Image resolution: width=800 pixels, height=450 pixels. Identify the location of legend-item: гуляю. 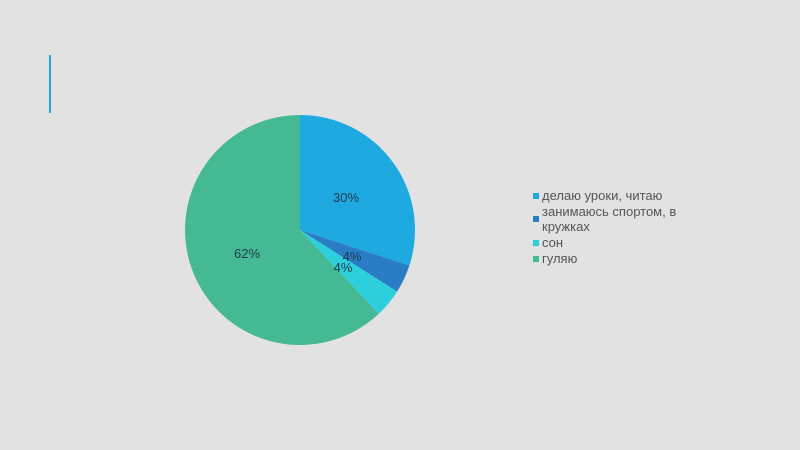
(623, 258).